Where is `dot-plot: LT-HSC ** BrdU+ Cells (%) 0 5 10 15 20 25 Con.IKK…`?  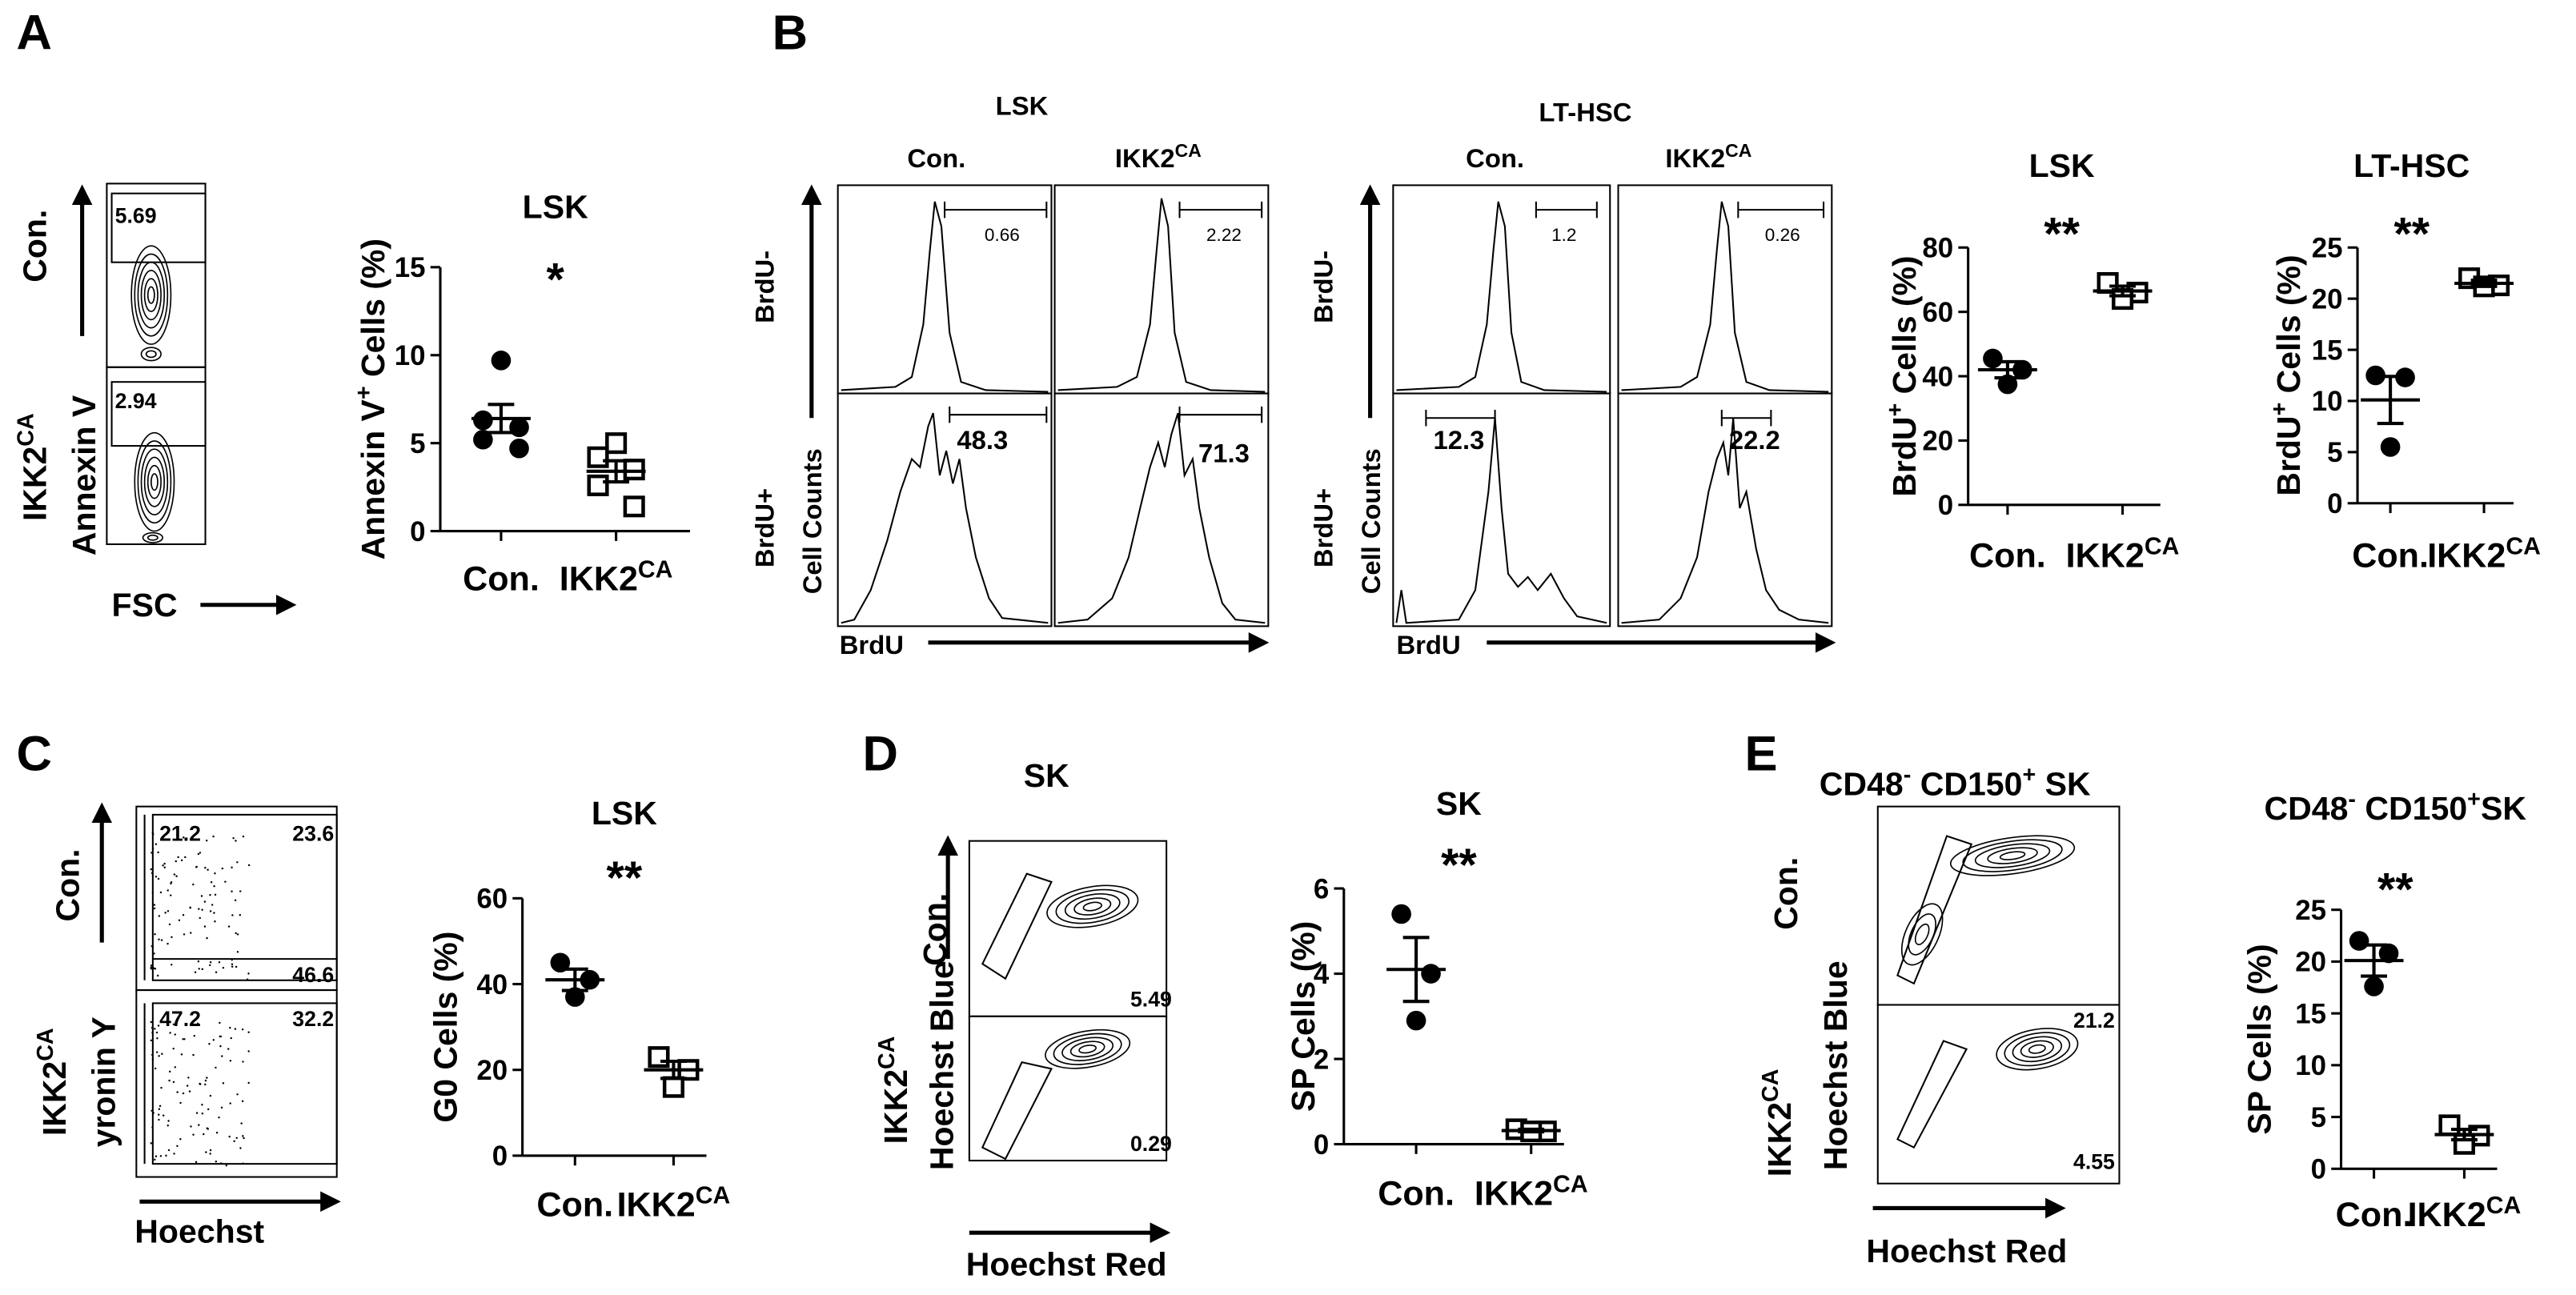 dot-plot: LT-HSC ** BrdU+ Cells (%) 0 5 10 15 20 25 Con.IKK… is located at coordinates (2404, 361).